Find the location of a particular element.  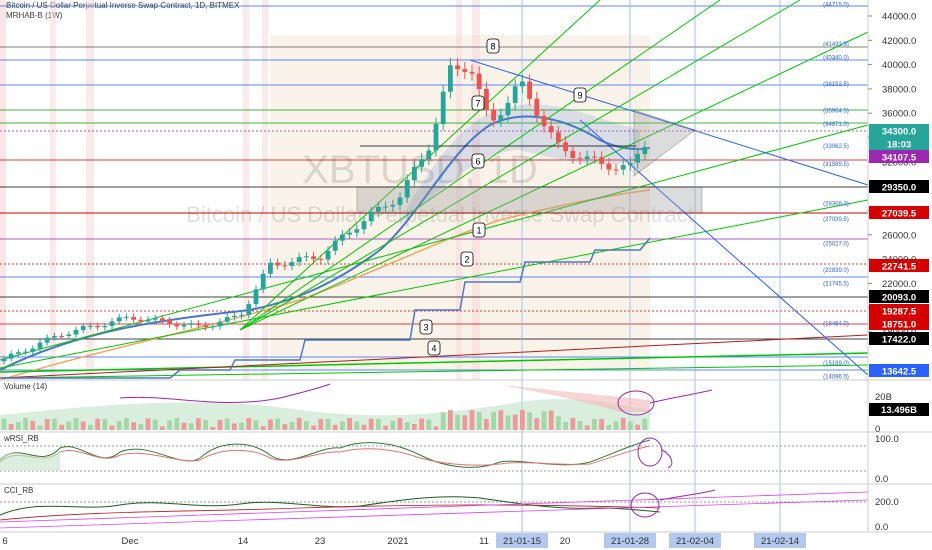

x-tick-label: 21-02-04 is located at coordinates (695, 541).